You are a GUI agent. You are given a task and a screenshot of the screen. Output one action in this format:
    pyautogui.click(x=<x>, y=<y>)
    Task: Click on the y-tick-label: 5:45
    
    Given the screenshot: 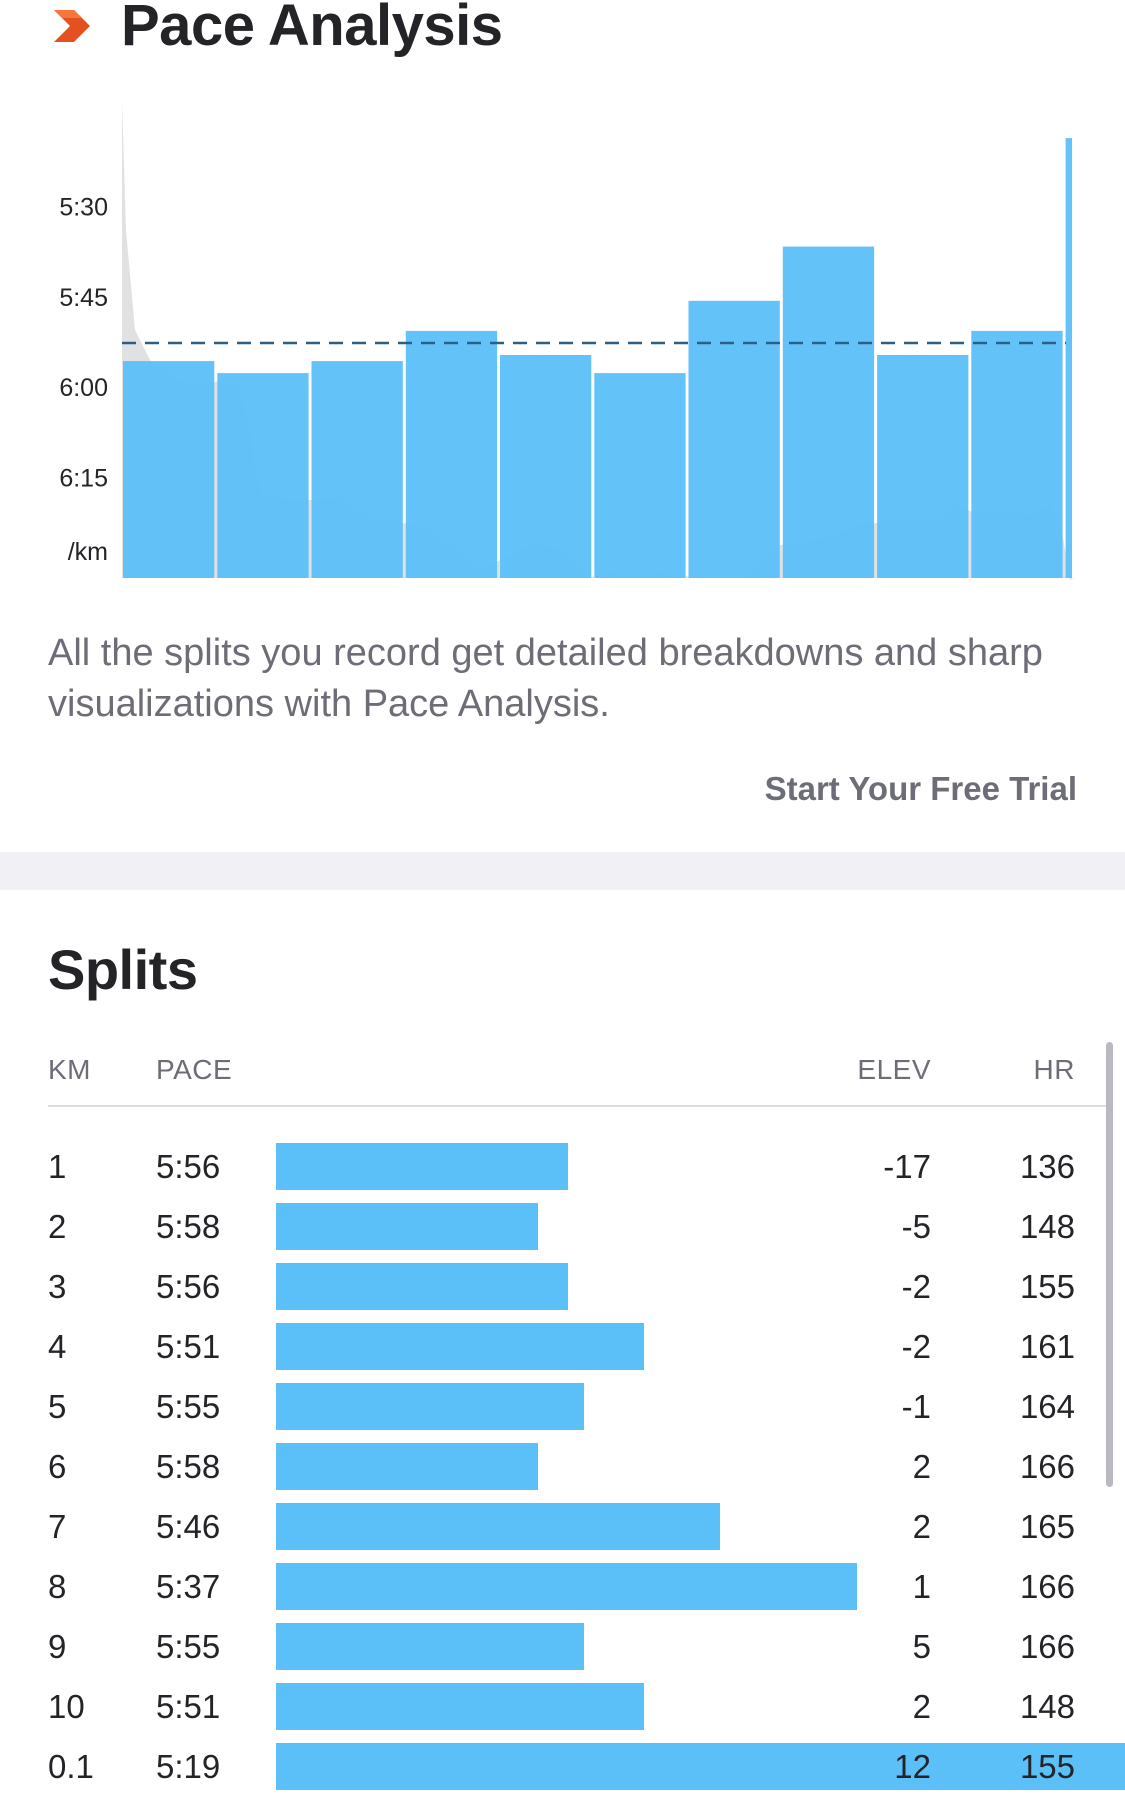 What is the action you would take?
    pyautogui.click(x=83, y=298)
    